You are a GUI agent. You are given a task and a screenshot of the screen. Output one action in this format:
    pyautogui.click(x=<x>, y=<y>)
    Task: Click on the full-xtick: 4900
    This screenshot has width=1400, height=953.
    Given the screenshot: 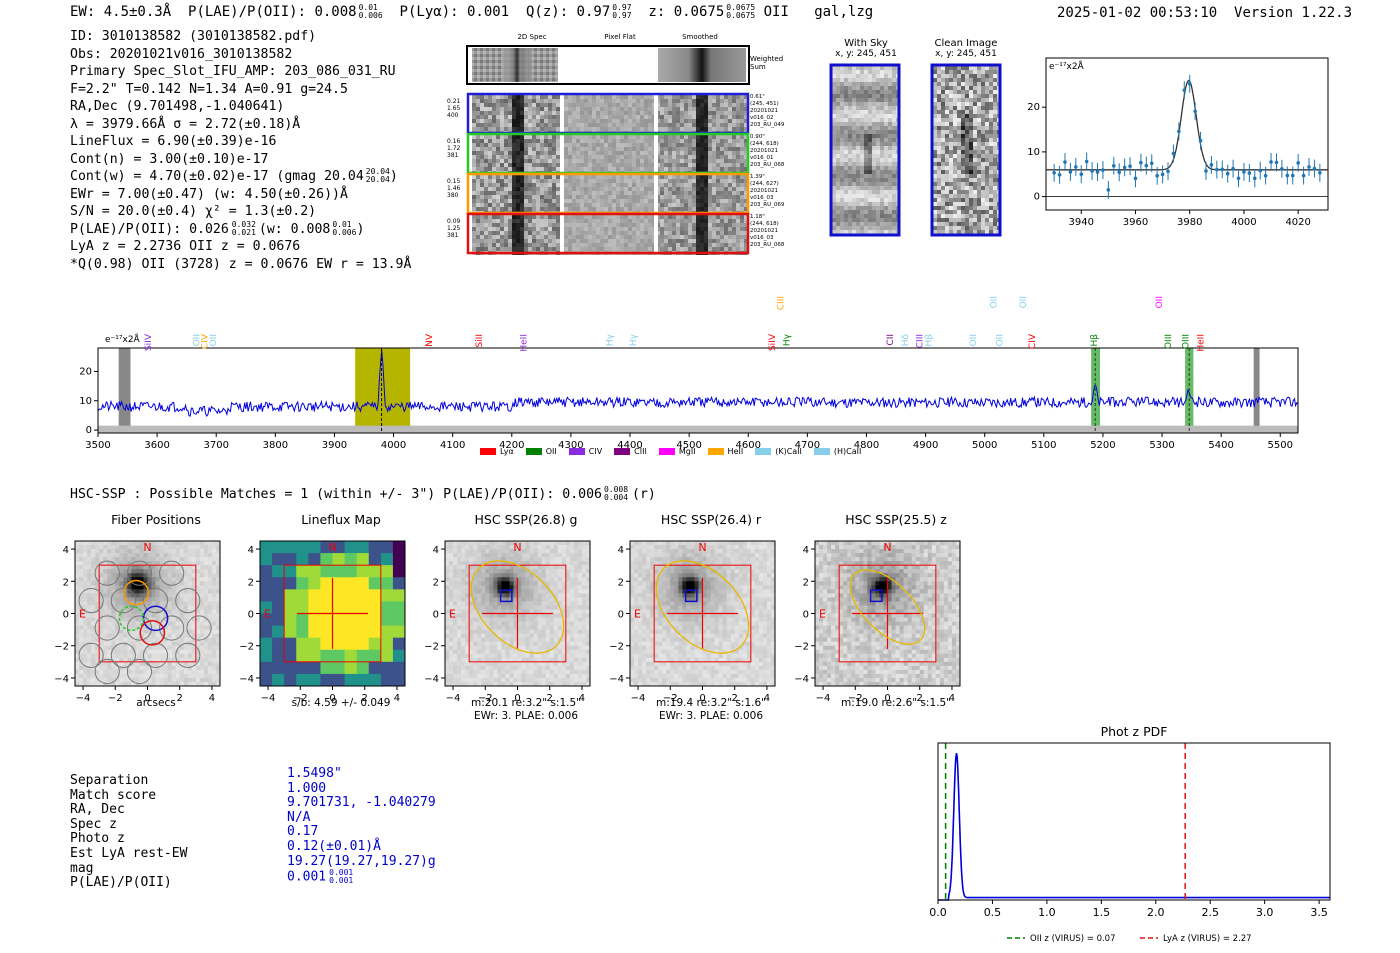 What is the action you would take?
    pyautogui.click(x=925, y=445)
    